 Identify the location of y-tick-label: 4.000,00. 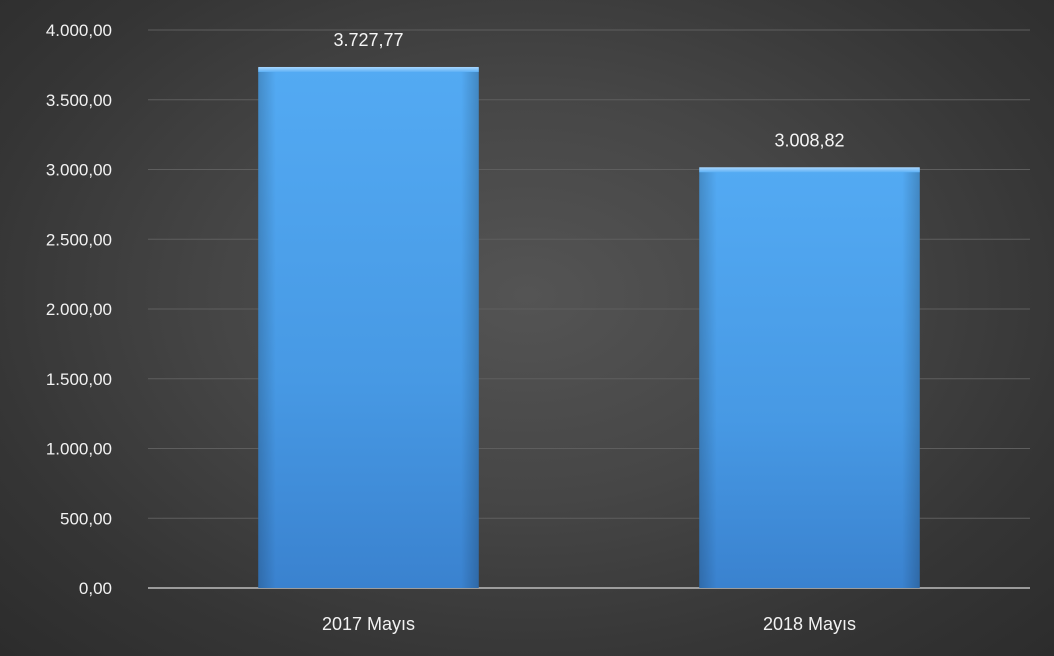
(79, 30).